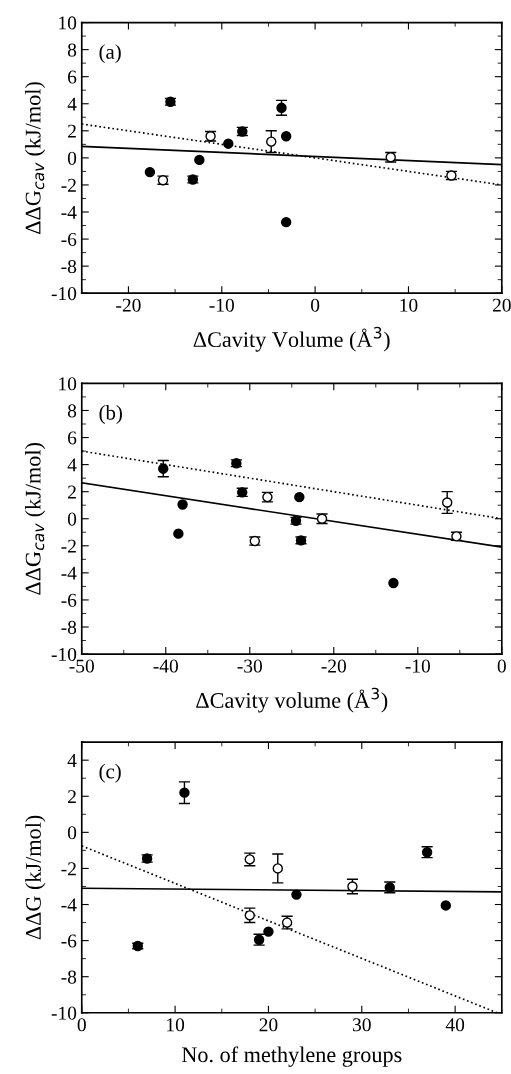 This screenshot has width=511, height=1074. I want to click on annotation: (b), so click(110, 414).